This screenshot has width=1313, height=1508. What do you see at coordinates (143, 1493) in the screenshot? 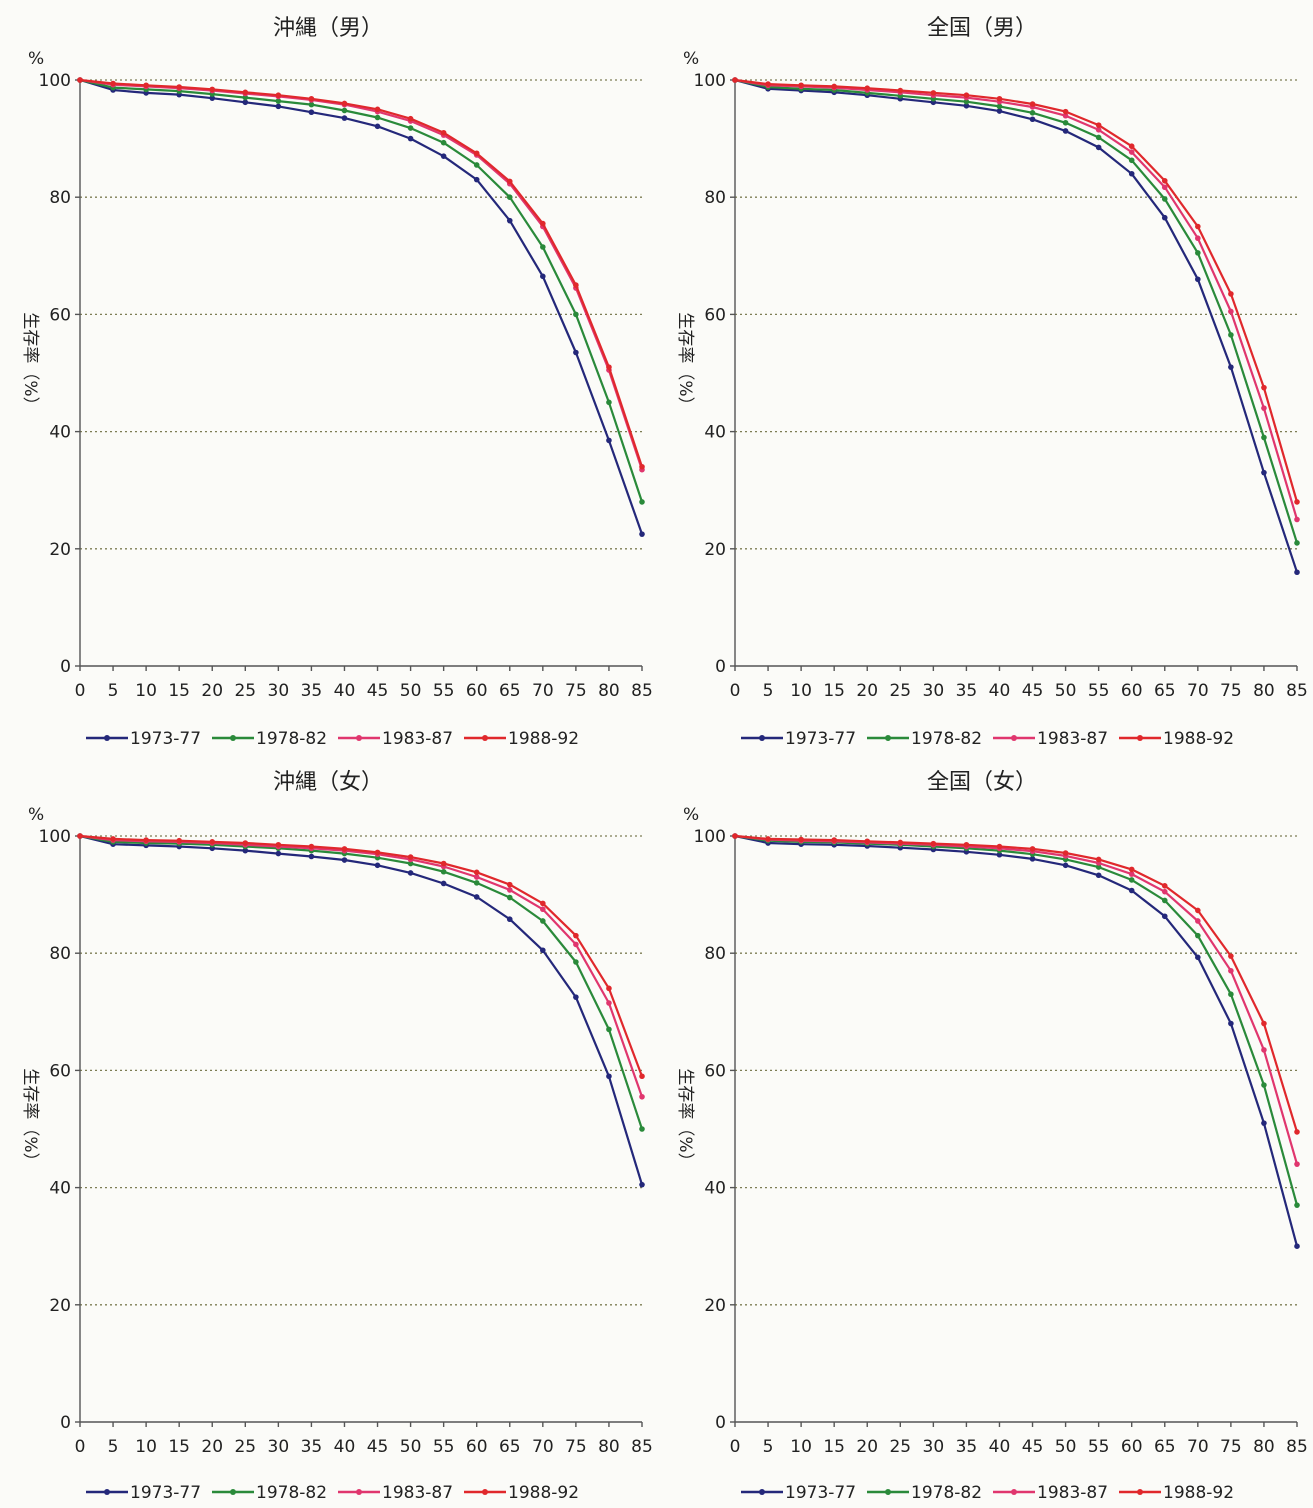
I see `legend-item: 1973-77` at bounding box center [143, 1493].